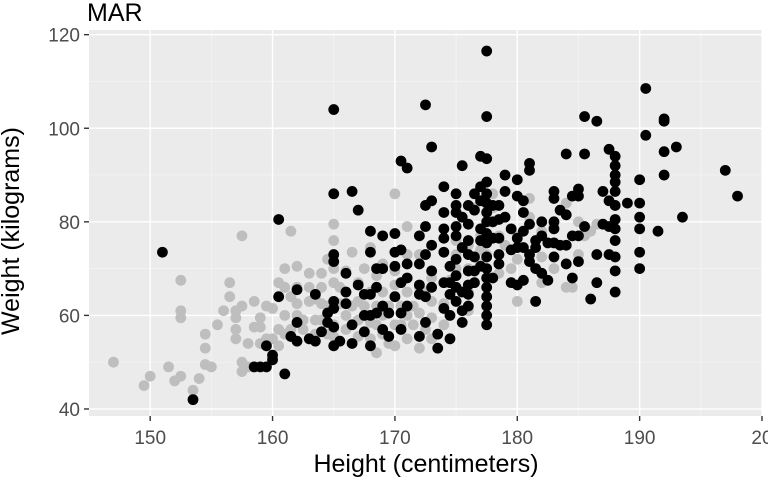  Describe the element at coordinates (12, 231) in the screenshot. I see `y-axis-title: Weight (kilograms)` at that location.